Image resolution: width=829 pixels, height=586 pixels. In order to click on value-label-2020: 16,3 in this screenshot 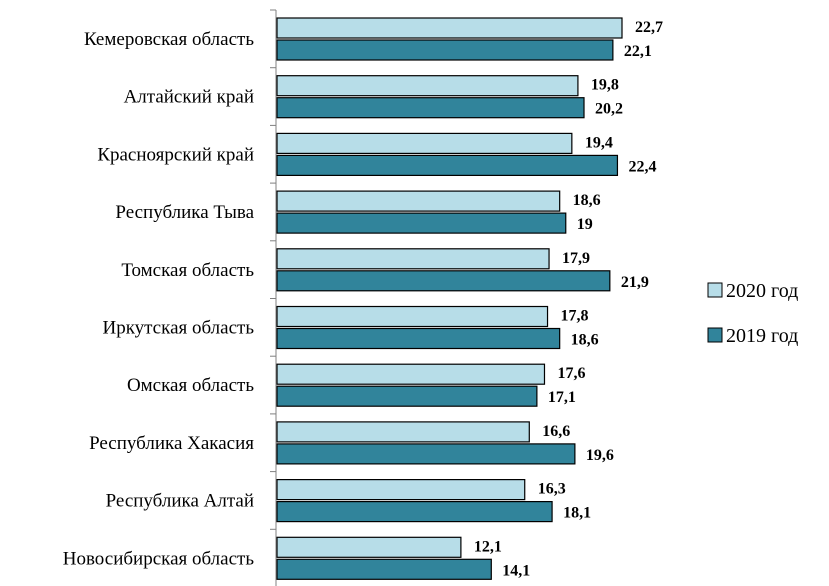, I will do `click(552, 489)`.